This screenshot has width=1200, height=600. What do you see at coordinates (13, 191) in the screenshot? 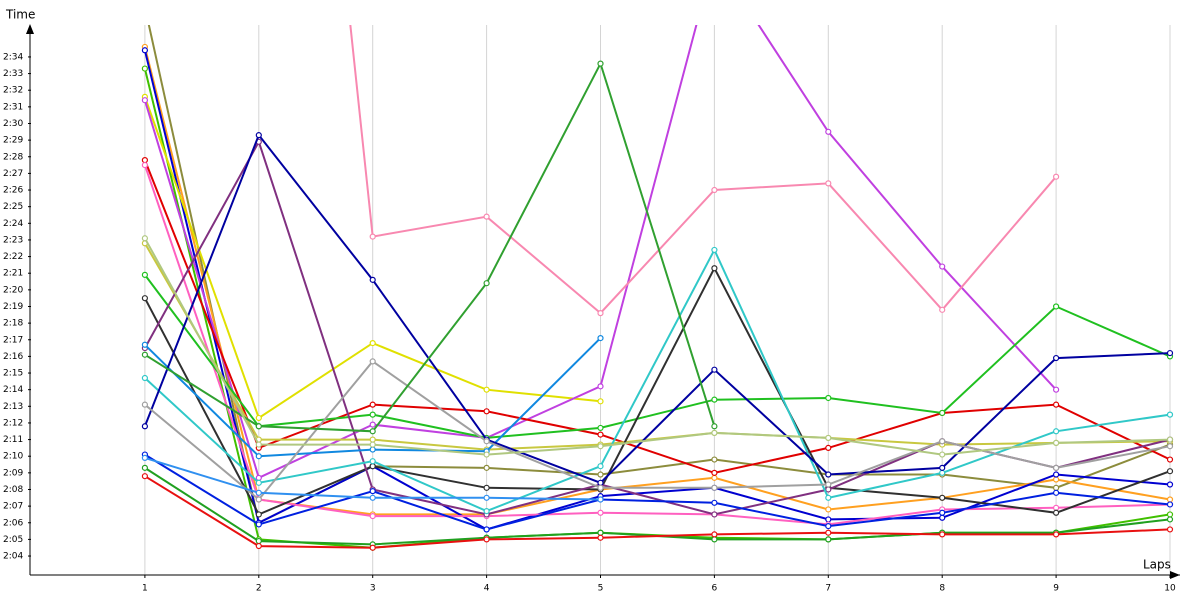
I see `y-tick-label: 2:26` at bounding box center [13, 191].